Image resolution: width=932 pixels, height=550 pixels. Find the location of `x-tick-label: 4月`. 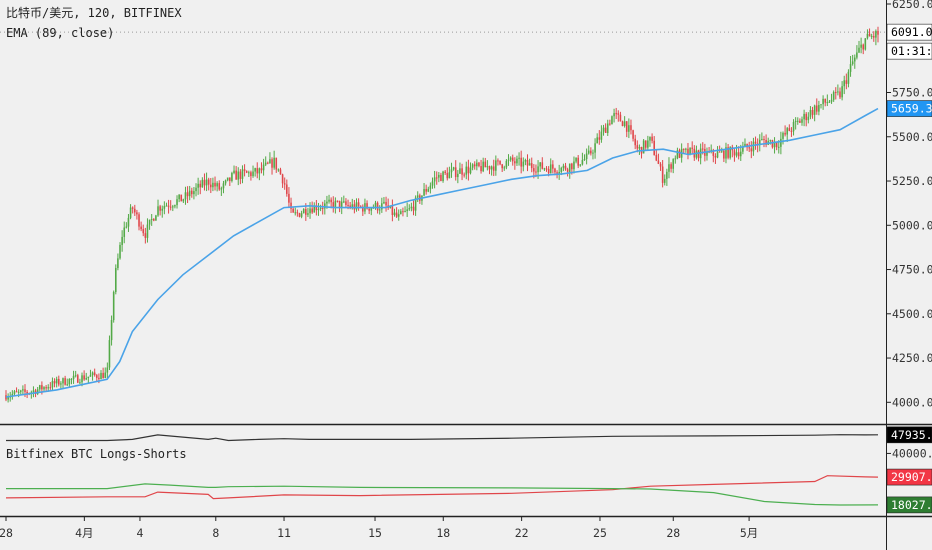

x-tick-label: 4月 is located at coordinates (84, 533).